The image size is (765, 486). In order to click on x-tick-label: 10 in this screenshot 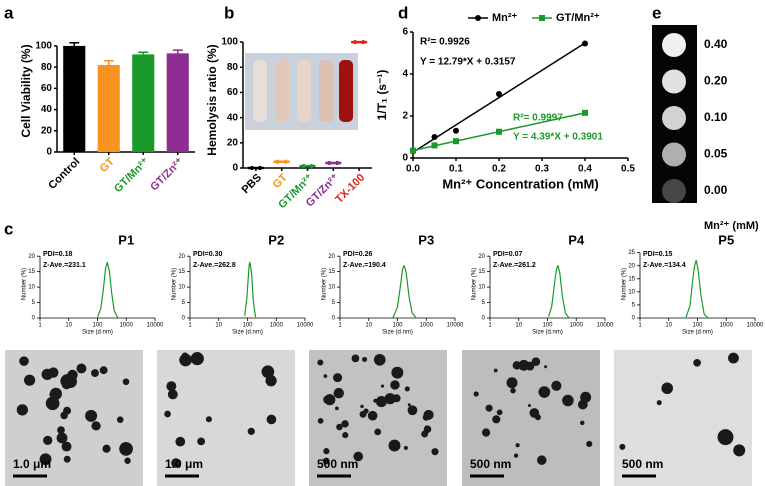, I will do `click(218, 326)`.